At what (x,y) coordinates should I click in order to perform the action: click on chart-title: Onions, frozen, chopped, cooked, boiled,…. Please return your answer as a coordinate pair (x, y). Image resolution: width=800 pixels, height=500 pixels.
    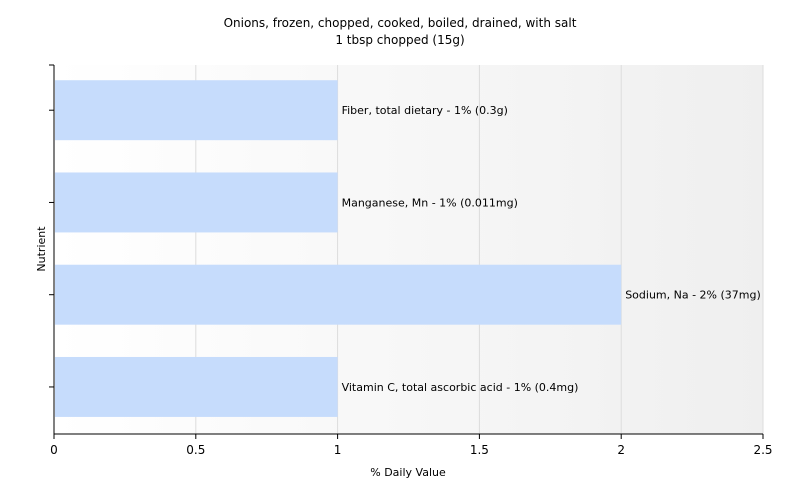
    Looking at the image, I should click on (400, 23).